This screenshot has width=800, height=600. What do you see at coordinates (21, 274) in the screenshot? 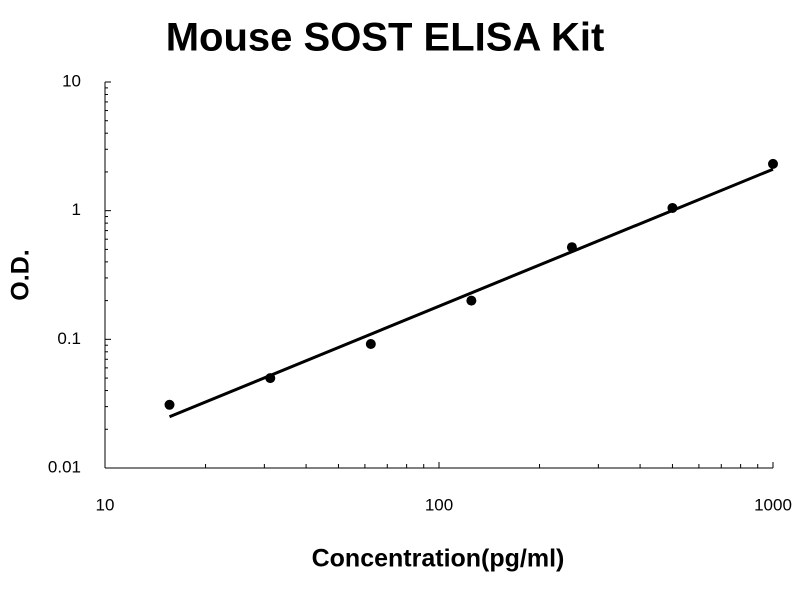
I see `y-axis-label: O.D.` at bounding box center [21, 274].